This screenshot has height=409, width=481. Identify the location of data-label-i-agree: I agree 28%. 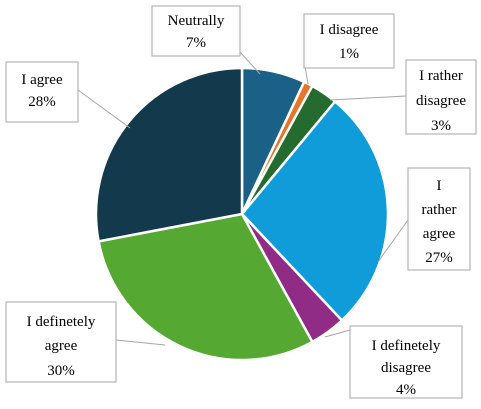
(68, 95).